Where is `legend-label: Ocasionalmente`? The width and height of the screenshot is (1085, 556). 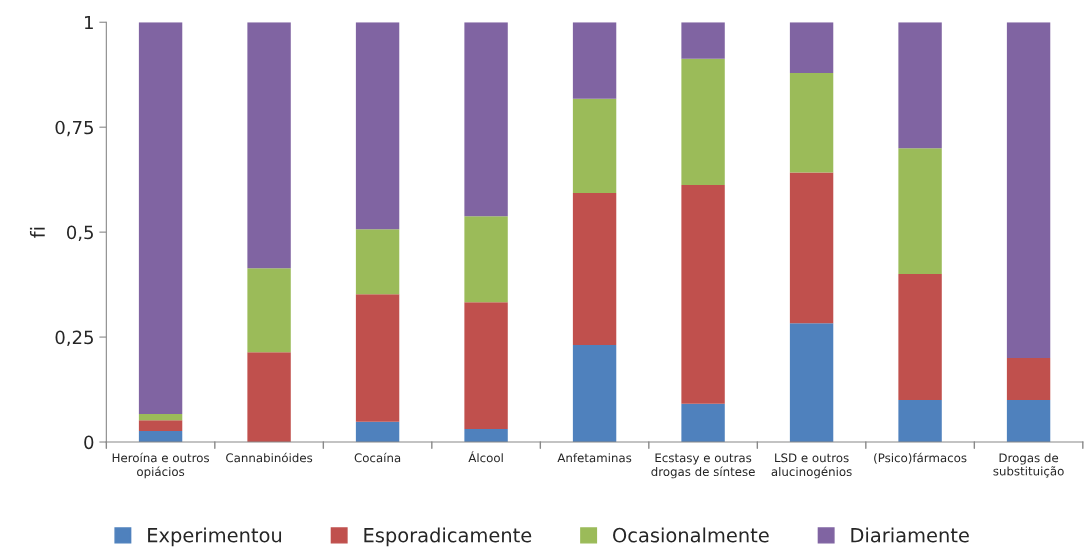
legend-label: Ocasionalmente is located at coordinates (691, 535).